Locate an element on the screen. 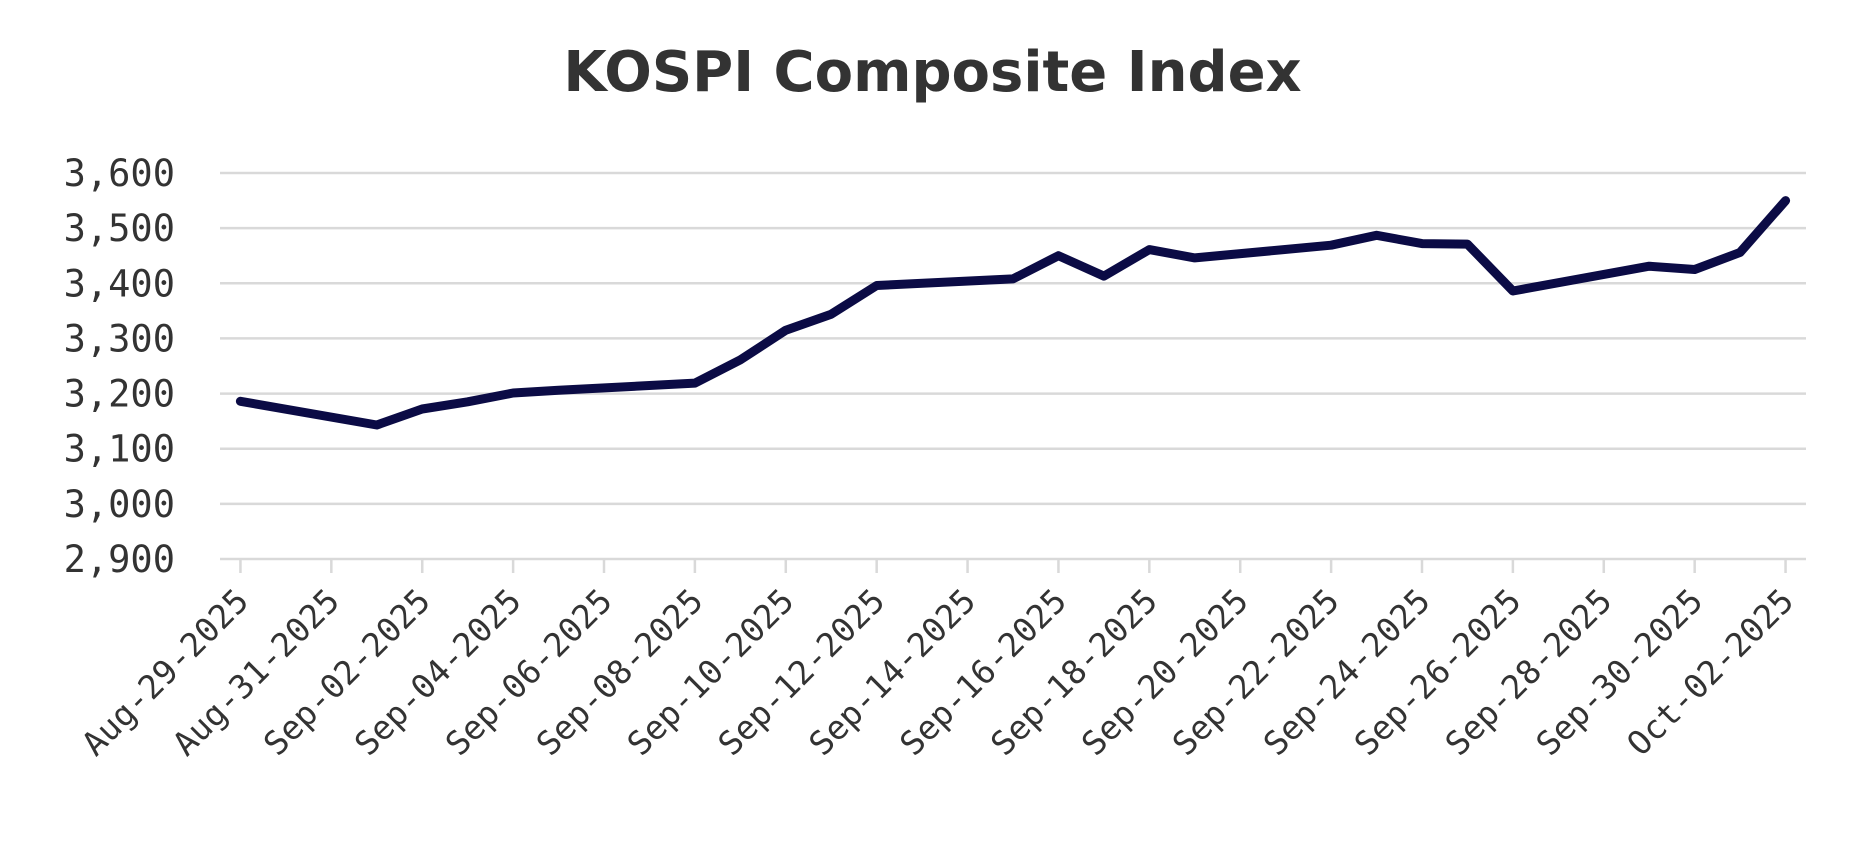 The image size is (1865, 852). y-tick-label: 2,900 is located at coordinates (119, 559).